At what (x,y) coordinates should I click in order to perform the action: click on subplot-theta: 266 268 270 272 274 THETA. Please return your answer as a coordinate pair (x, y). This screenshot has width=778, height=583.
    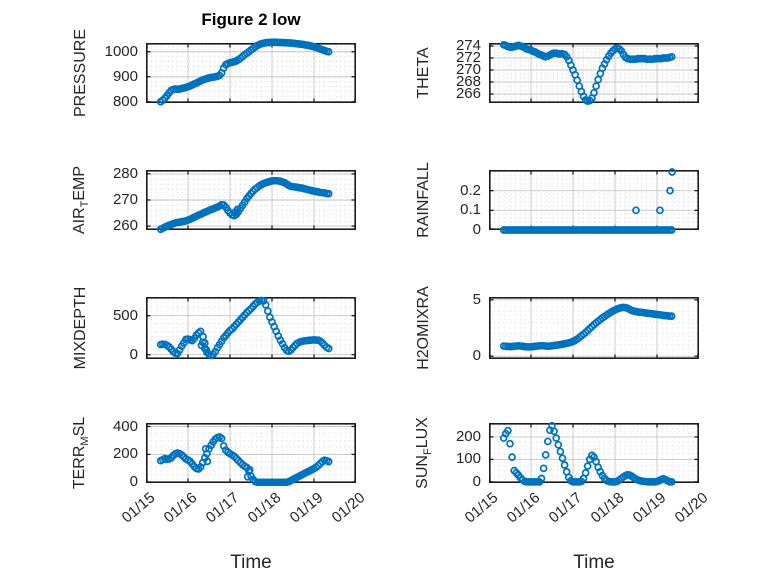
    Looking at the image, I should click on (557, 71).